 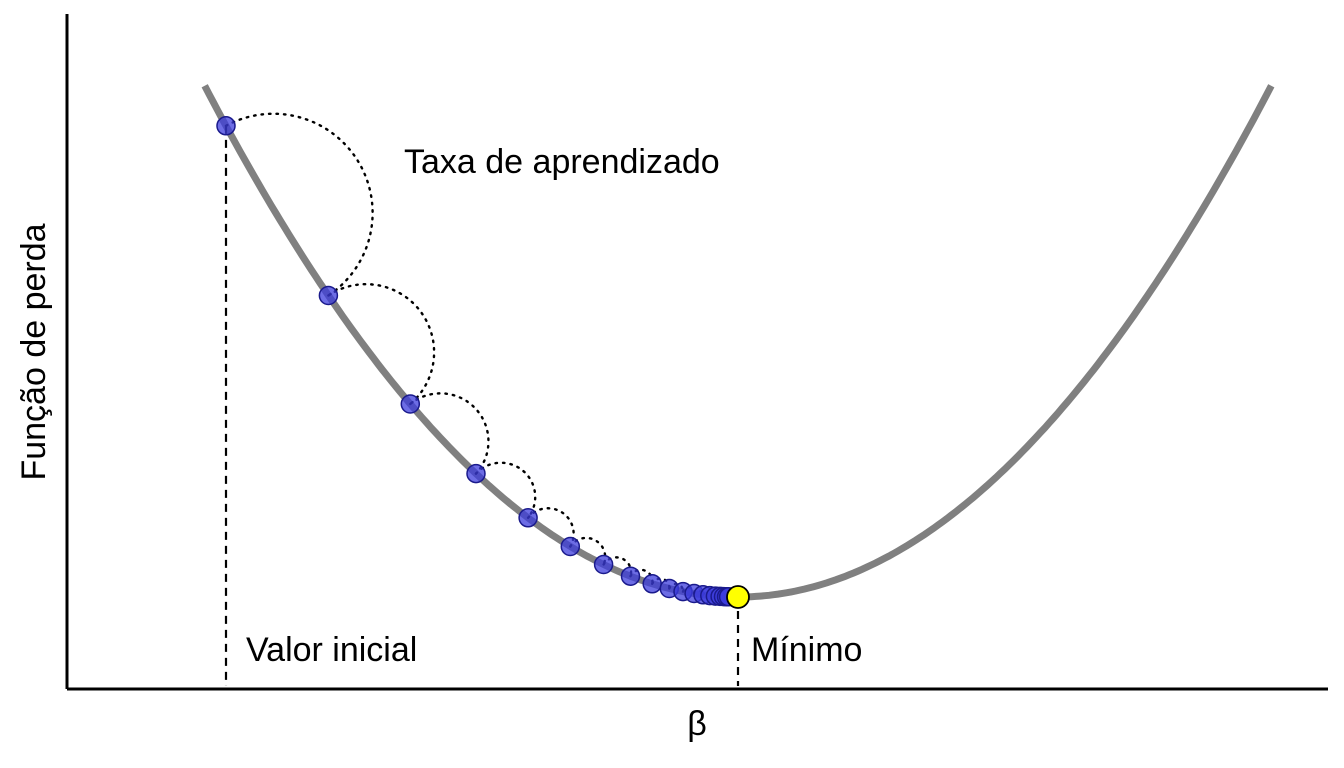 I want to click on annotation-minimum: Mínimo, so click(x=806, y=650).